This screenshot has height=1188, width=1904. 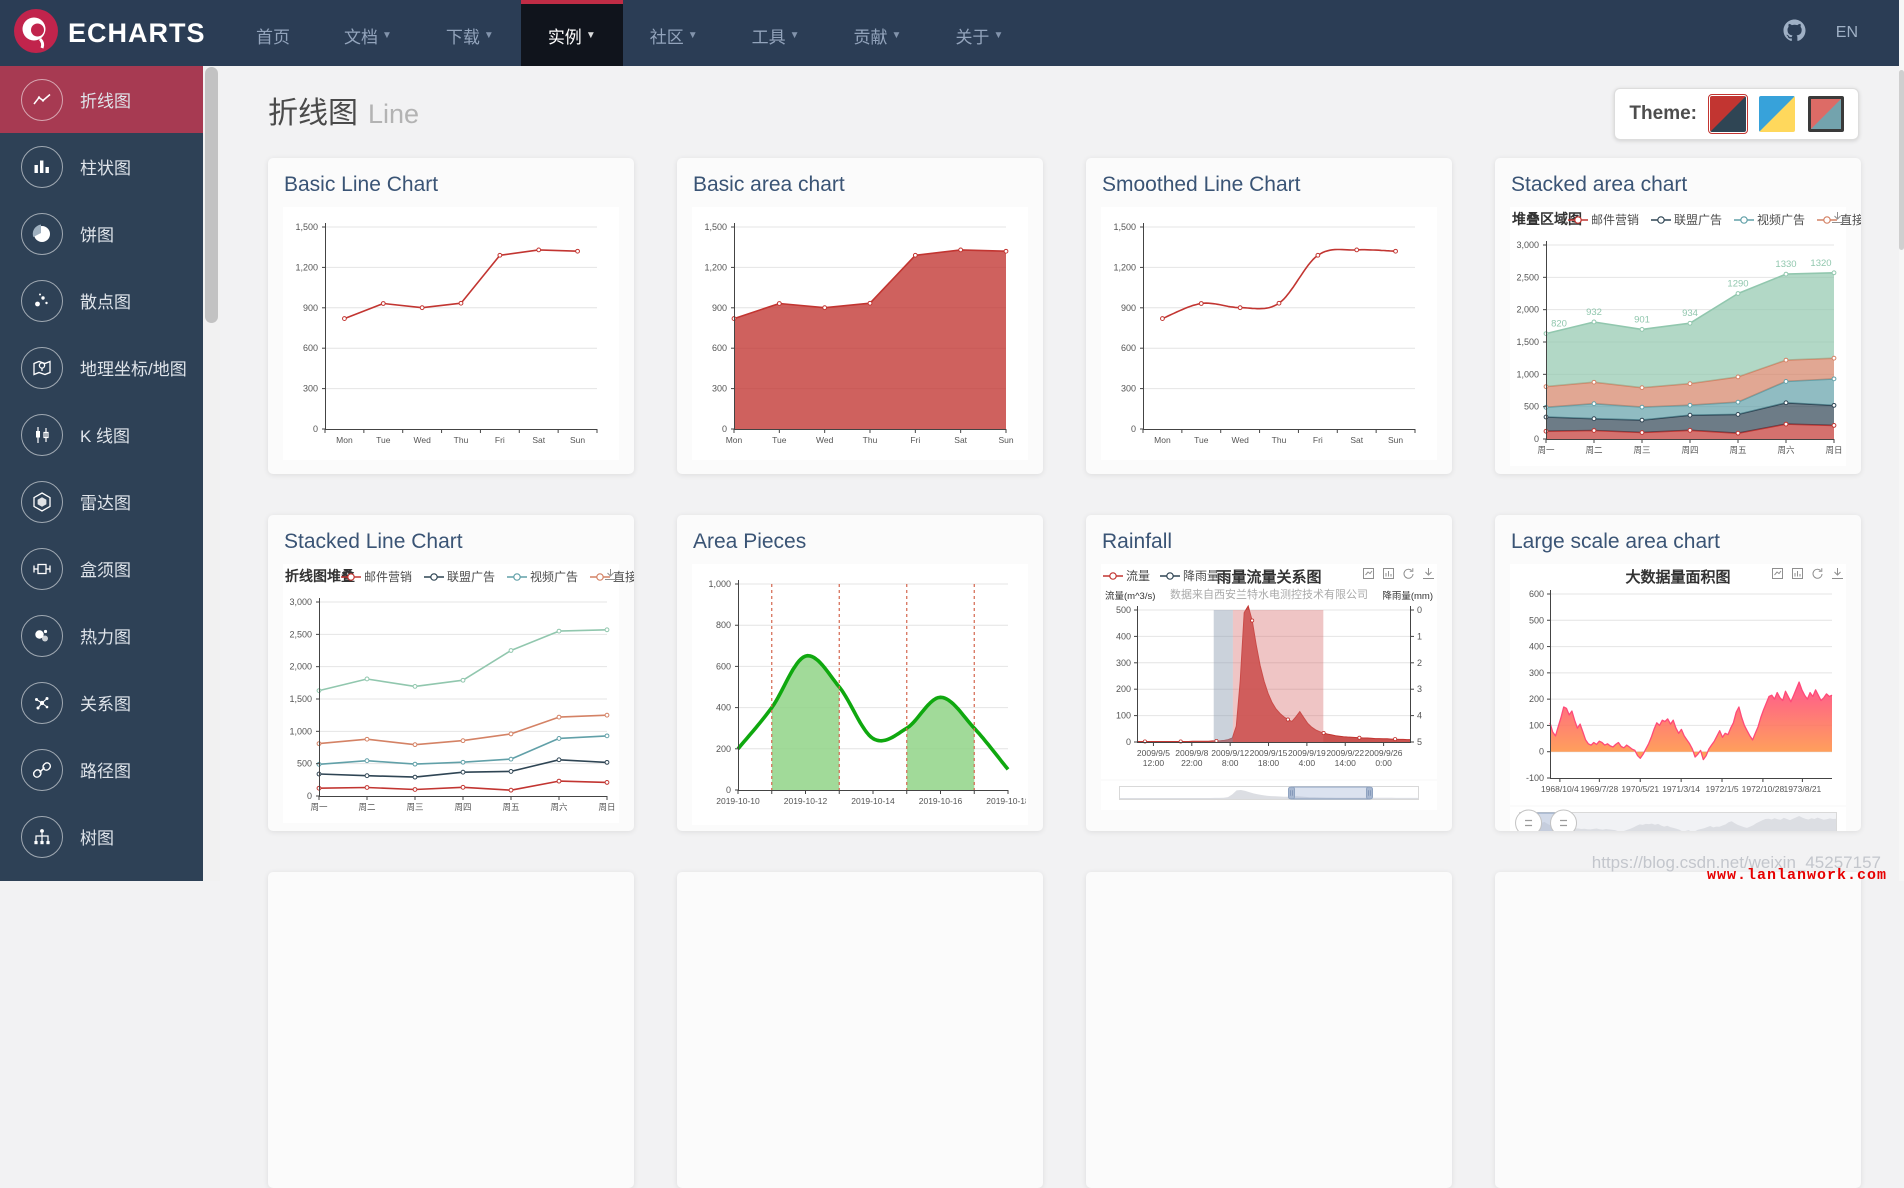 I want to click on sidebar-scrollbar-thumb, so click(x=211, y=195).